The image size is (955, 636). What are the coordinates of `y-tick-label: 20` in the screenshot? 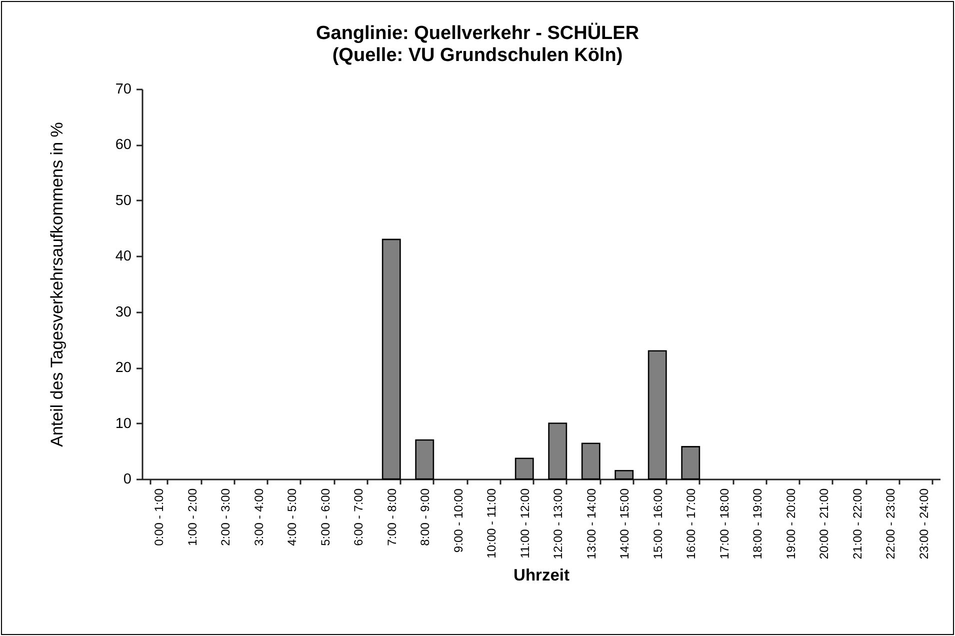 It's located at (123, 368).